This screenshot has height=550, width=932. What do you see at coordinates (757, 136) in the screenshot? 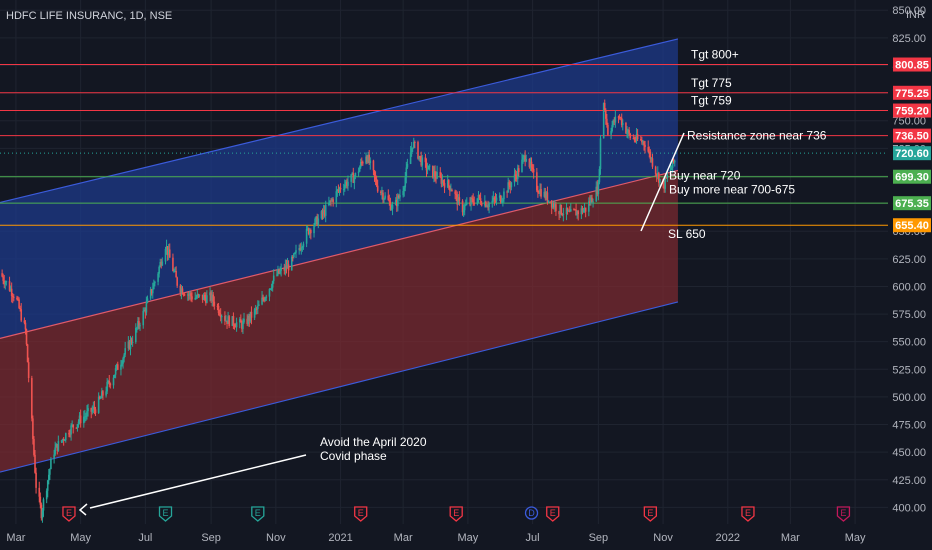
I see `level-note: Resistance zone near 736` at bounding box center [757, 136].